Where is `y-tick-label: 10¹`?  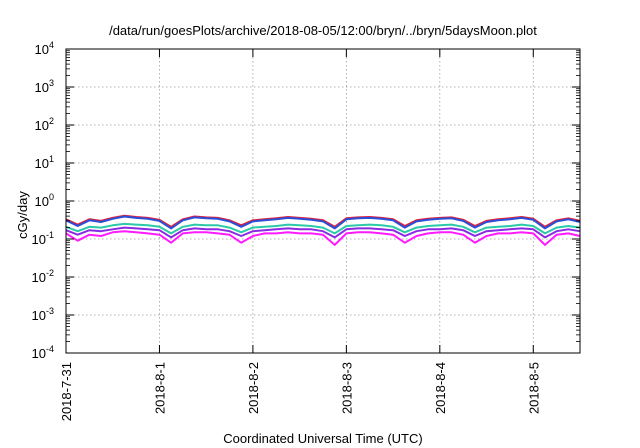
y-tick-label: 10¹ is located at coordinates (44, 162).